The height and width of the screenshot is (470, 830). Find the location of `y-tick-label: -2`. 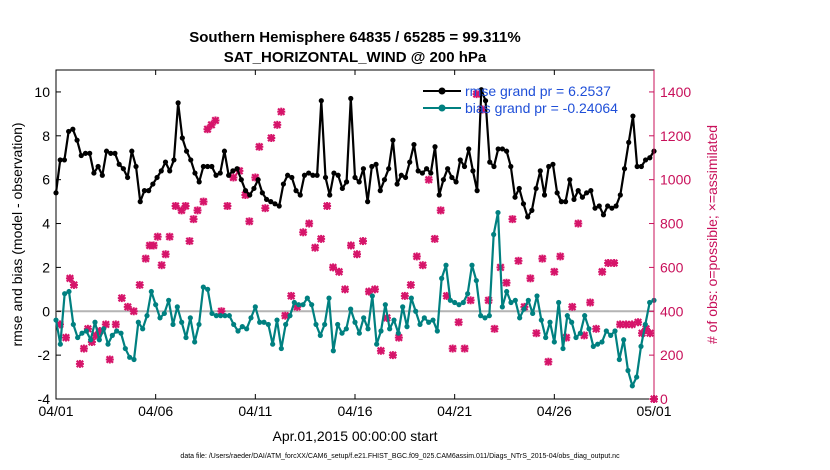

y-tick-label: -2 is located at coordinates (44, 355).